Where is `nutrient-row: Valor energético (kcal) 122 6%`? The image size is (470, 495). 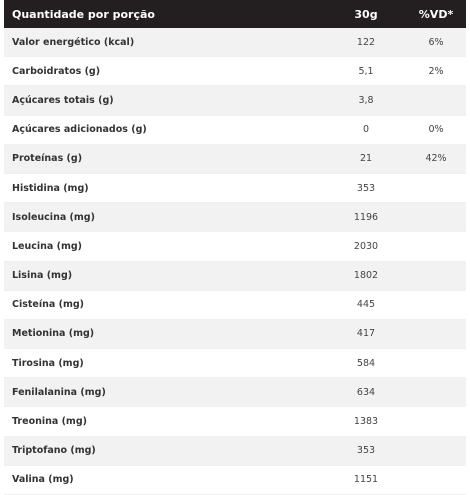 nutrient-row: Valor energético (kcal) 122 6% is located at coordinates (235, 43).